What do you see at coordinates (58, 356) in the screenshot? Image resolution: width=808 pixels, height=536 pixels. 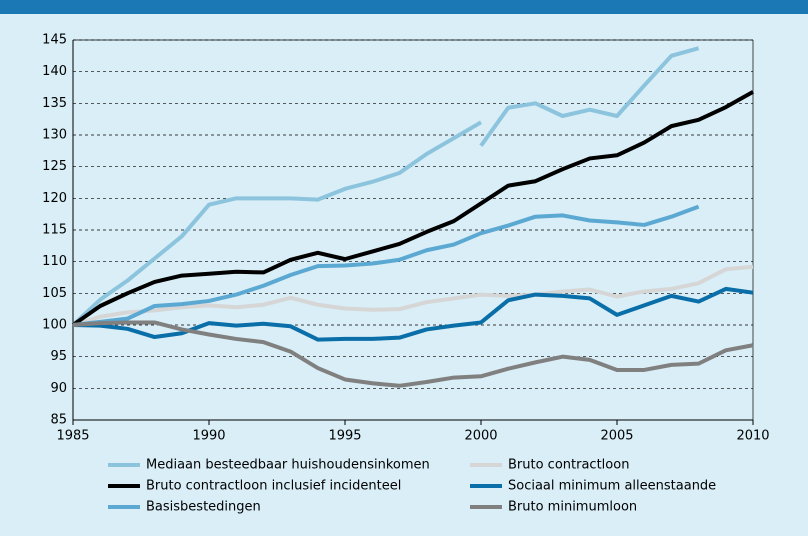 I see `y-tick-label: 95` at bounding box center [58, 356].